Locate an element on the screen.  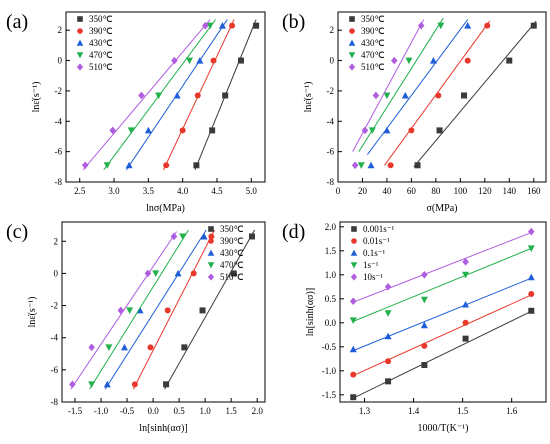
x-axis-title: lnσ(MPa) is located at coordinates (165, 208).